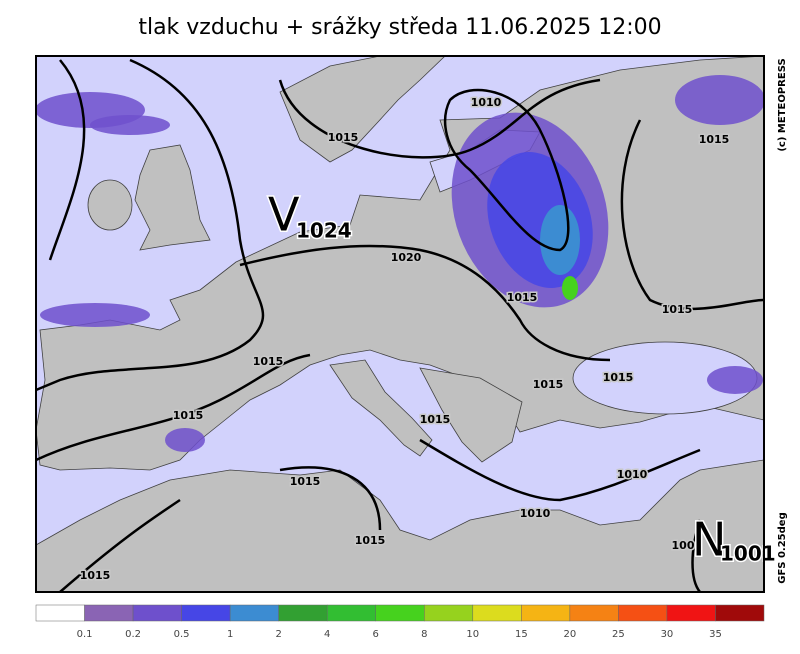 The height and width of the screenshot is (654, 800). Describe the element at coordinates (85, 634) in the screenshot. I see `legend-label: 0.1` at that location.